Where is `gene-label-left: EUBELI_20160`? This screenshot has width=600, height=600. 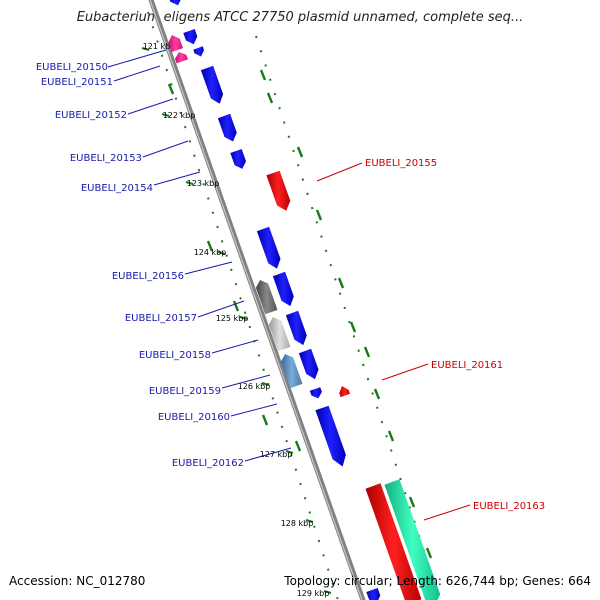
gene-label-left: EUBELI_20160 is located at coordinates (194, 417).